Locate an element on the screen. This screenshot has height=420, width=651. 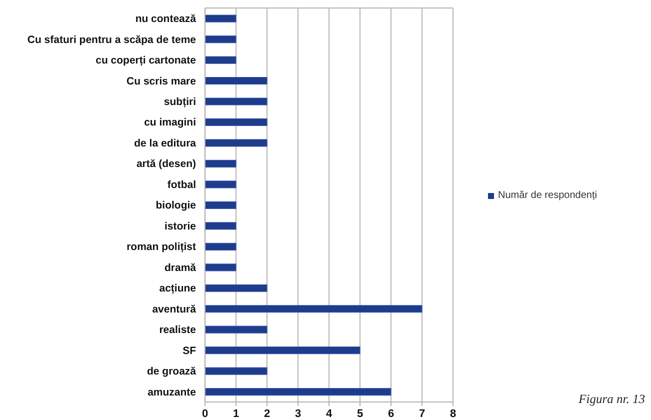
y-tick-label: roman polițist is located at coordinates (161, 247).